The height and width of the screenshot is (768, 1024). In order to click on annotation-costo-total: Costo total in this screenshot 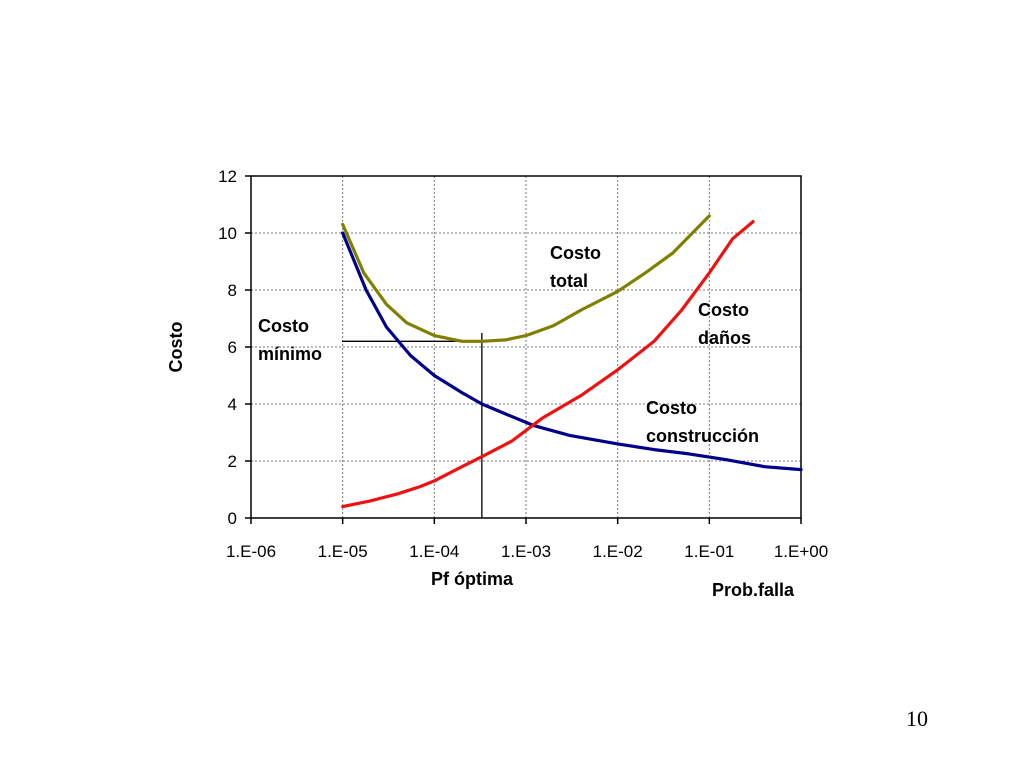, I will do `click(578, 267)`.